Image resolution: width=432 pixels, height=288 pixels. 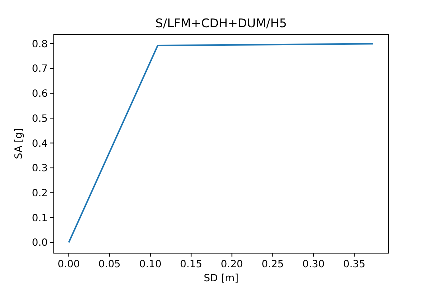 What do you see at coordinates (40, 70) in the screenshot?
I see `y-tick-label: 0.7` at bounding box center [40, 70].